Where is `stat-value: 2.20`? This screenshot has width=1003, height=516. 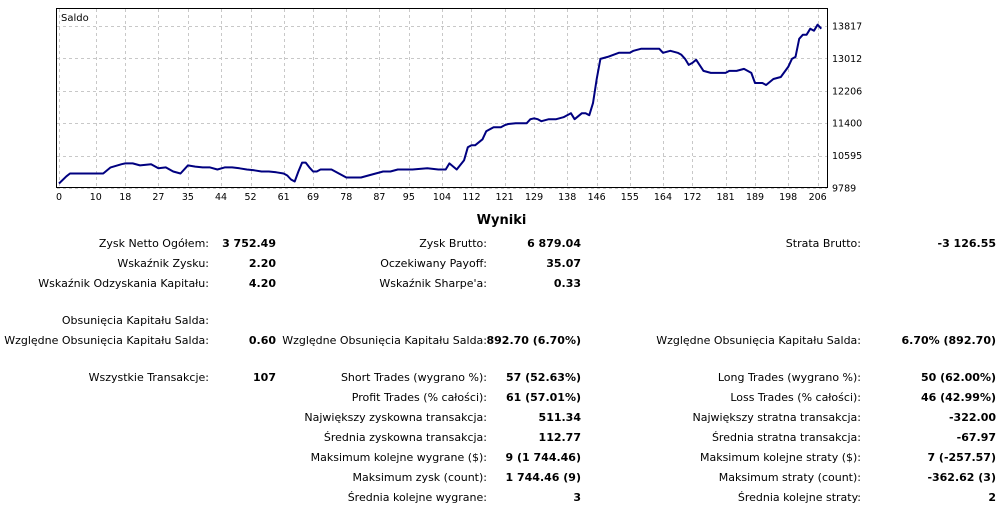
stat-value: 2.20 is located at coordinates (262, 263).